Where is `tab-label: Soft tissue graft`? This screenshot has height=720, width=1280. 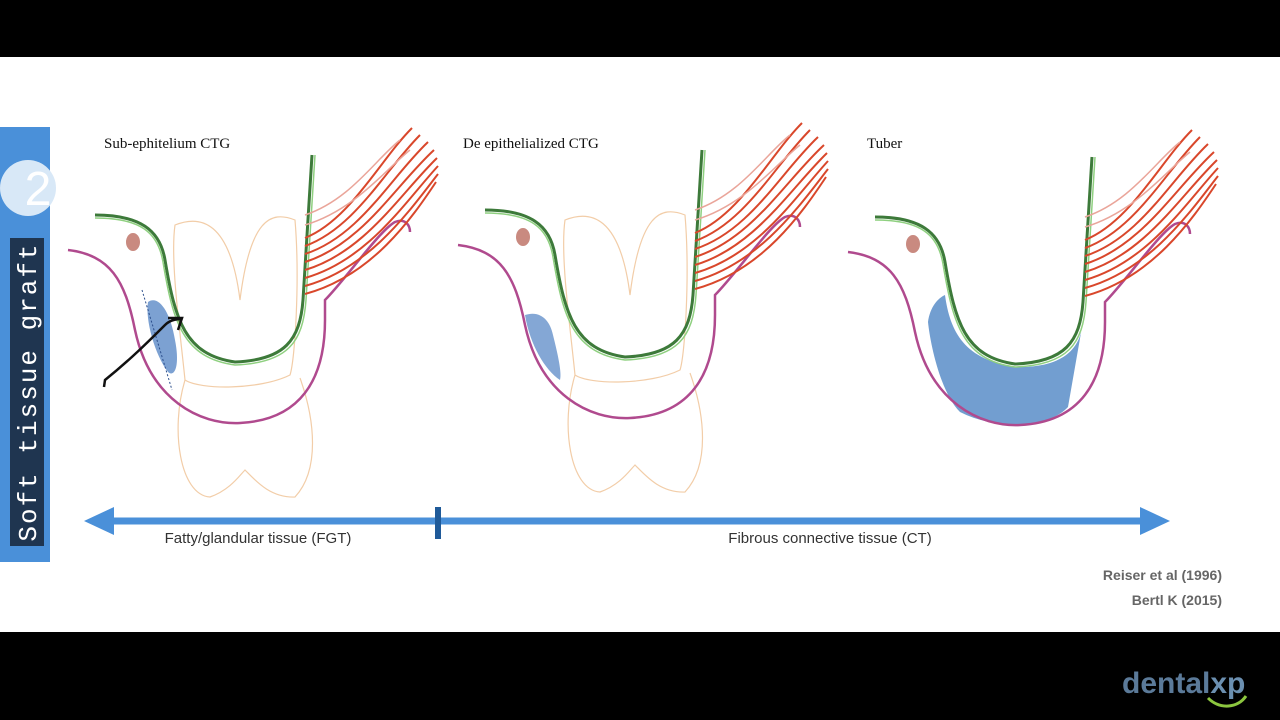
tab-label: Soft tissue graft is located at coordinates (29, 391).